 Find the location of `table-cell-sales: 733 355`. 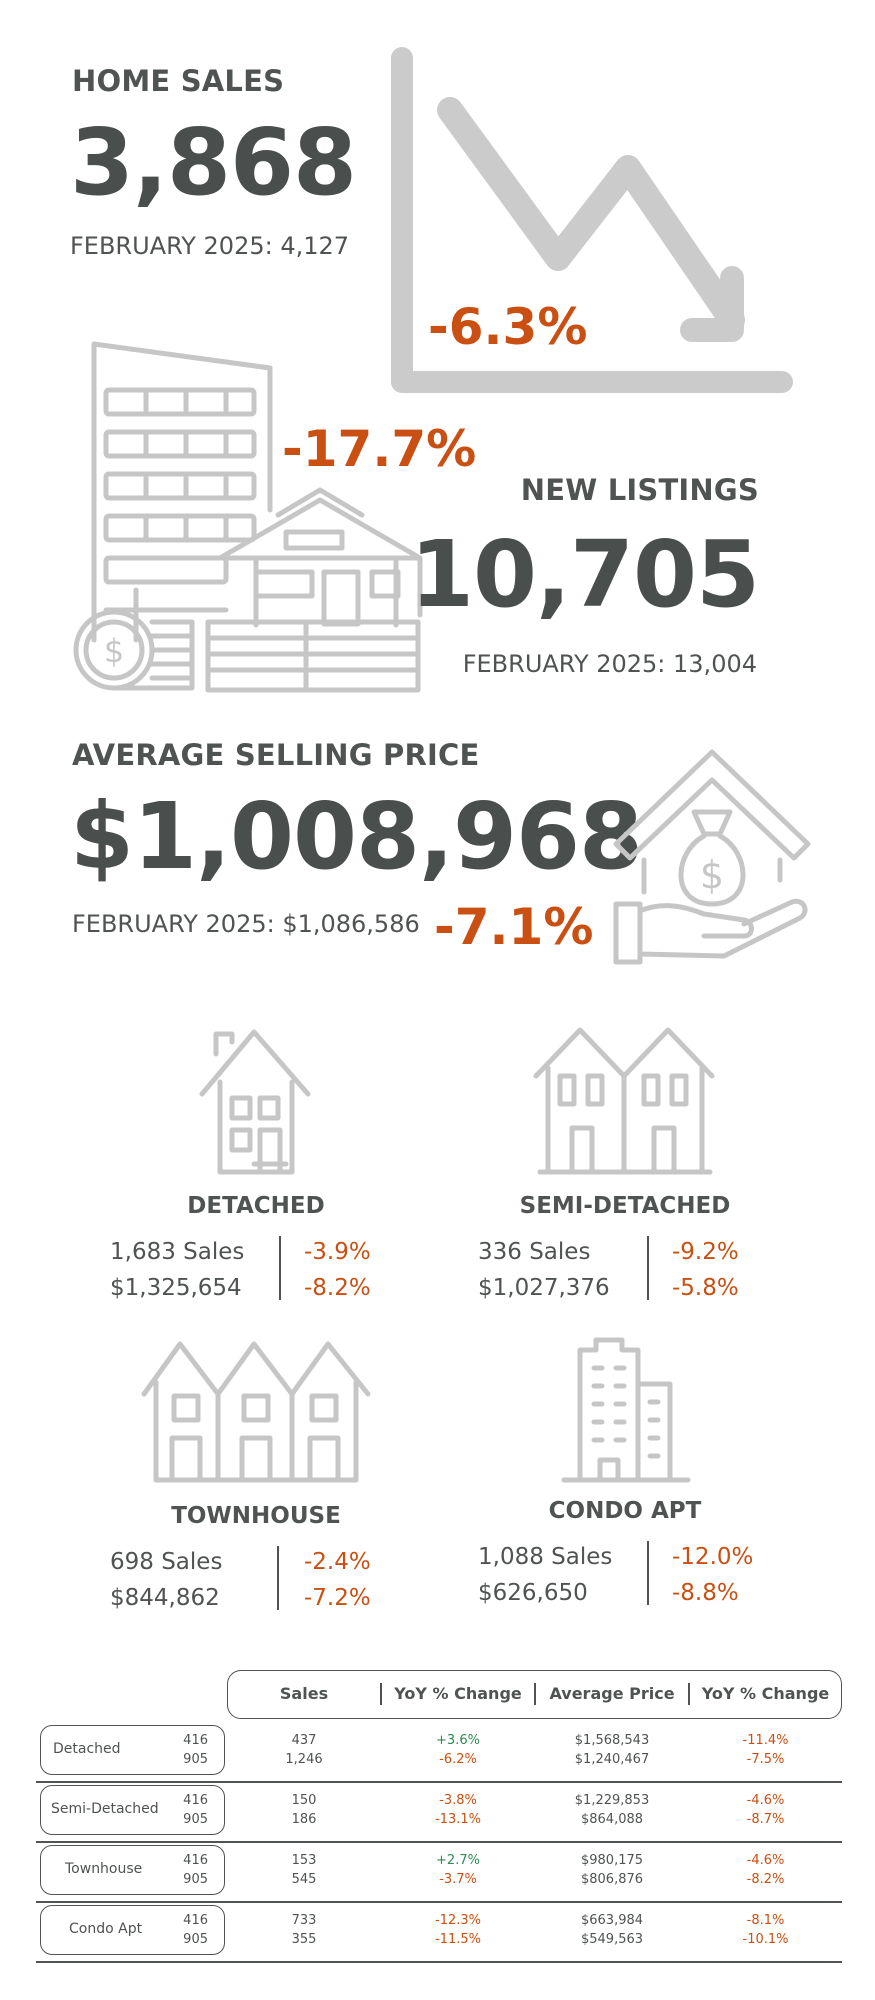

table-cell-sales: 733 355 is located at coordinates (304, 1930).